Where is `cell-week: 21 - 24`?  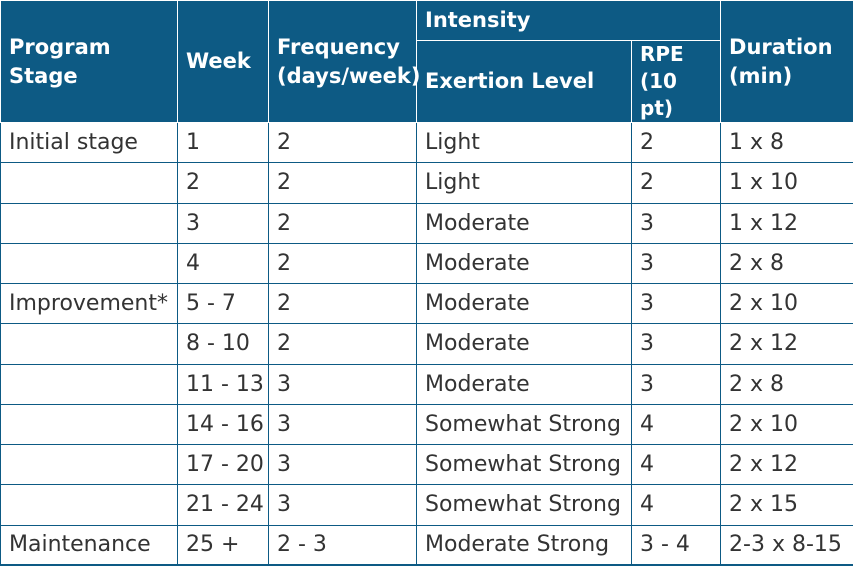
cell-week: 21 - 24 is located at coordinates (223, 505).